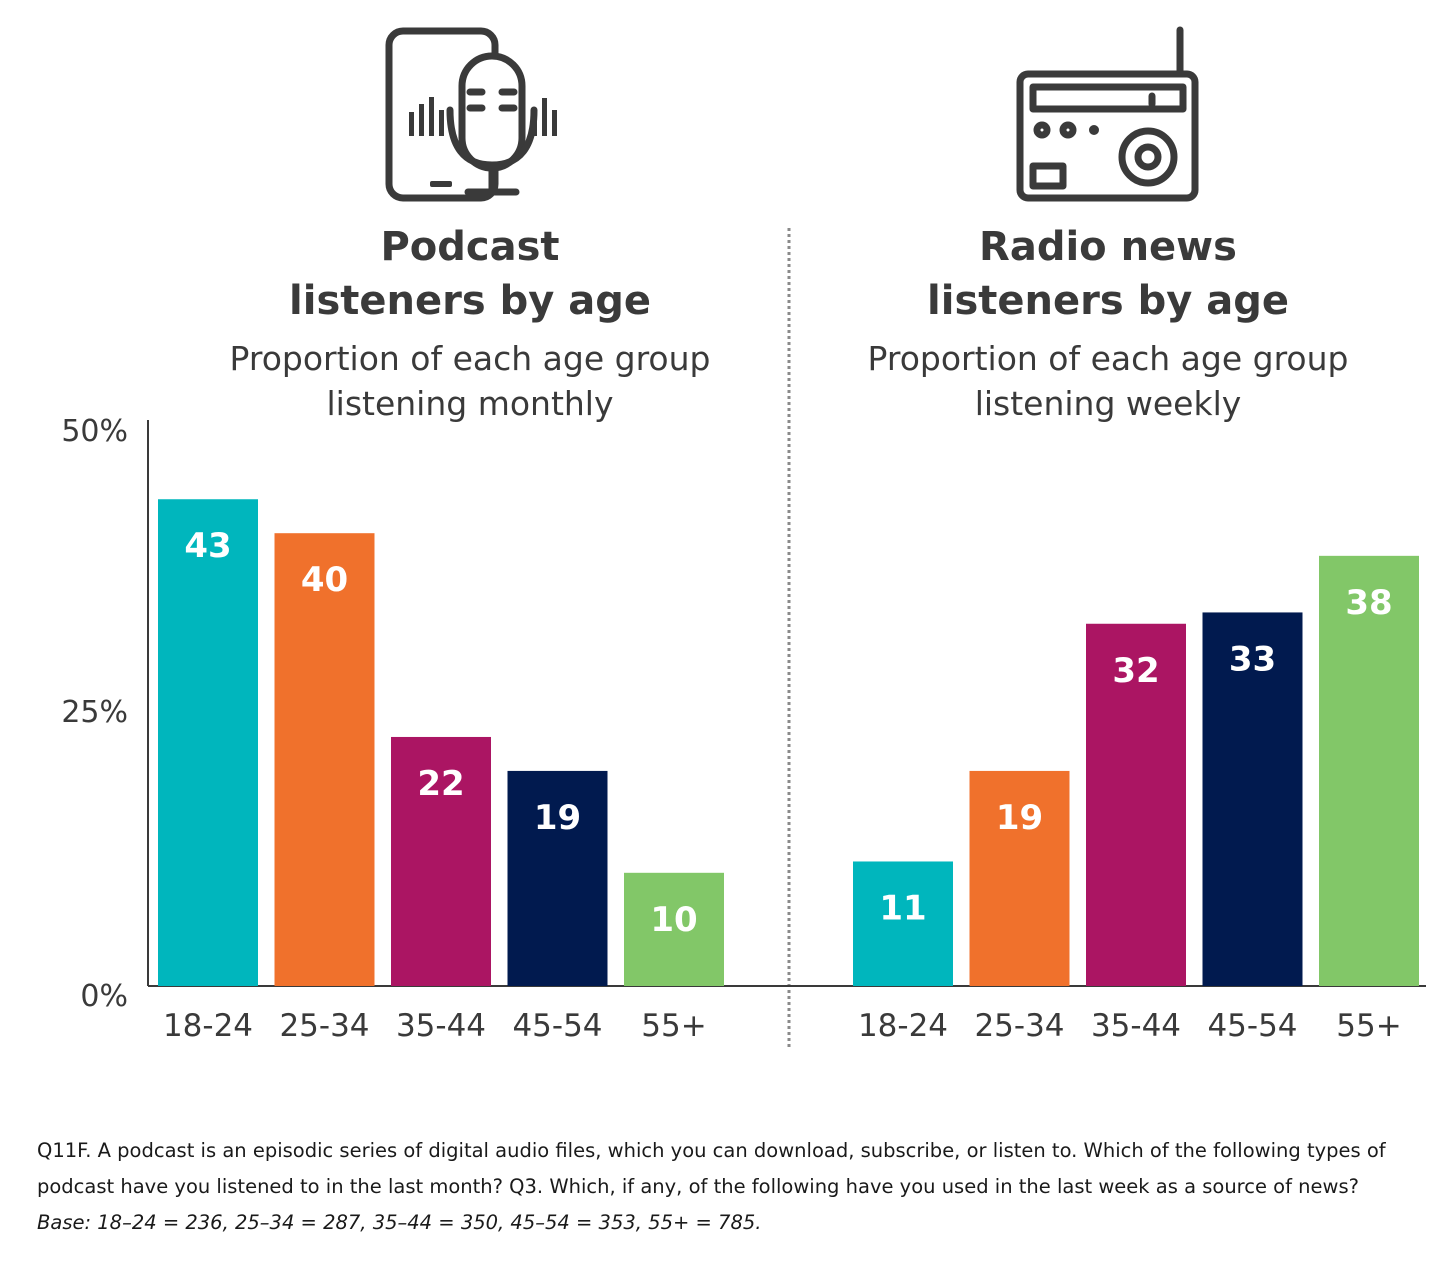 Image resolution: width=1456 pixels, height=1270 pixels. Describe the element at coordinates (441, 1026) in the screenshot. I see `podcast-category-label: 35-44` at that location.